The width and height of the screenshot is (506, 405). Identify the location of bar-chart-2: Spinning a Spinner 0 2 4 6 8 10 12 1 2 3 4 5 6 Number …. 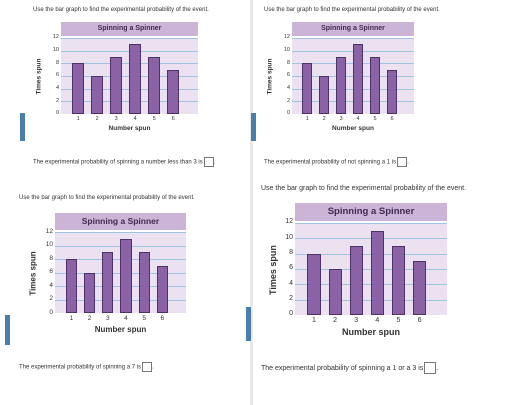
(339, 81).